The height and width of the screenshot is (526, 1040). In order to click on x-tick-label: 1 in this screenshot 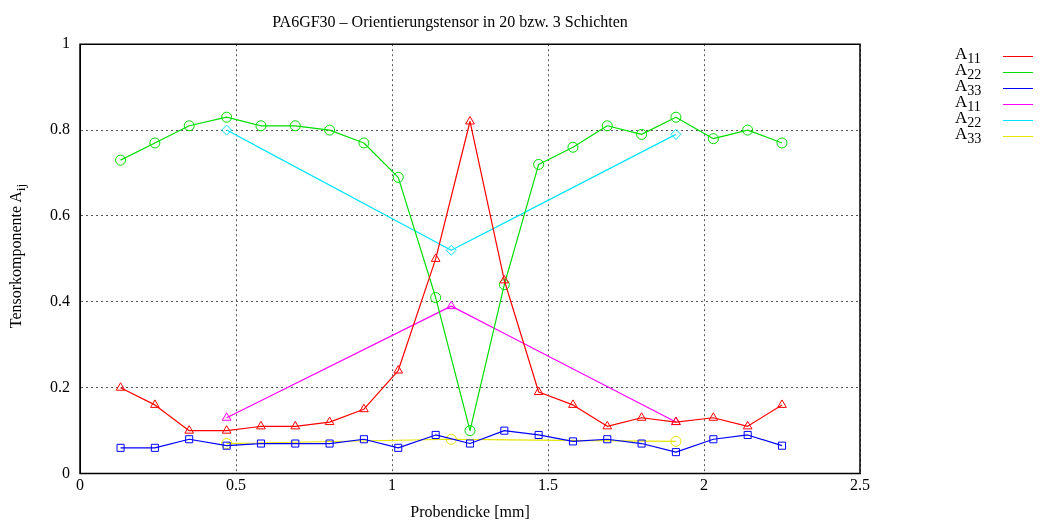, I will do `click(392, 485)`.